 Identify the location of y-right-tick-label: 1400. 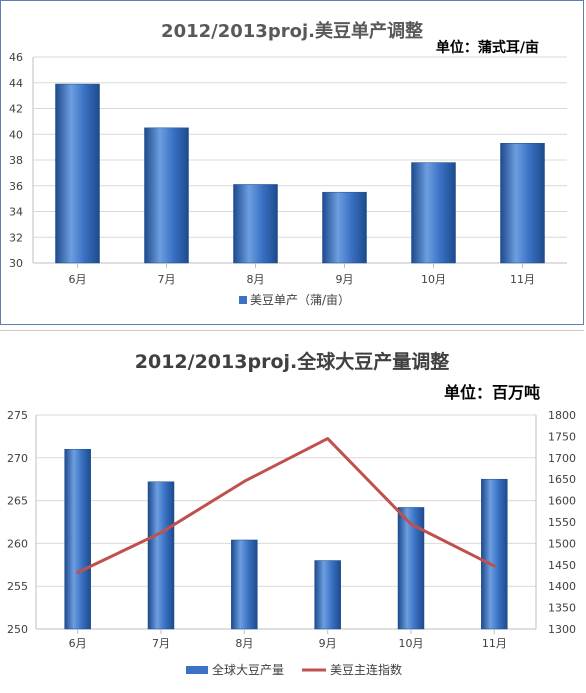
(562, 586).